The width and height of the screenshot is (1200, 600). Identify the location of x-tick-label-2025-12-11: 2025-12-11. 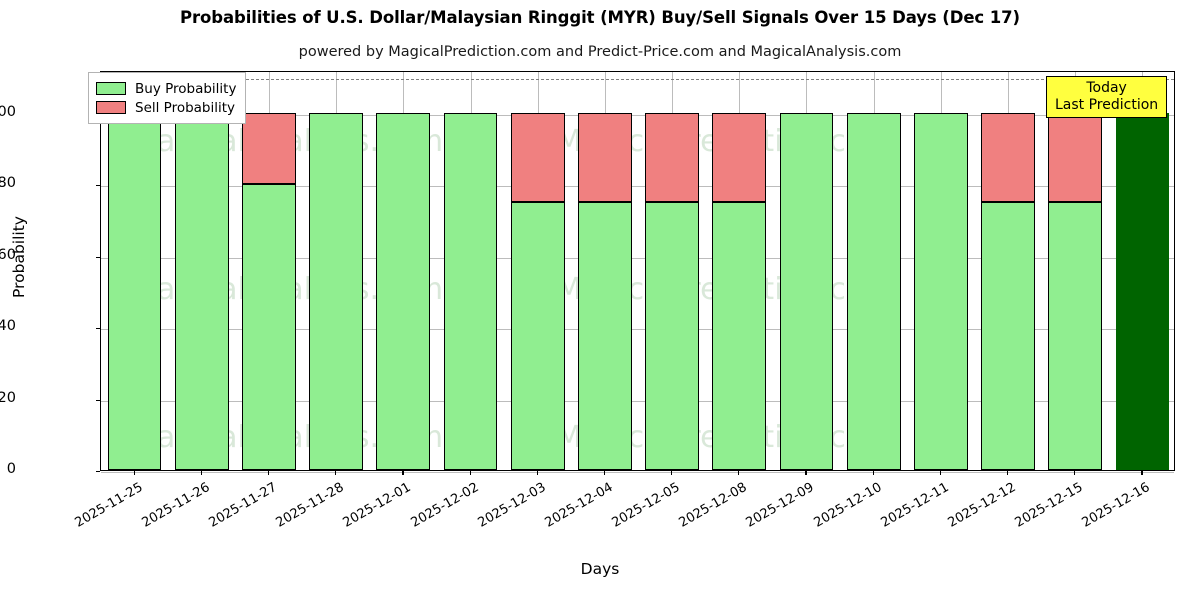
(915, 505).